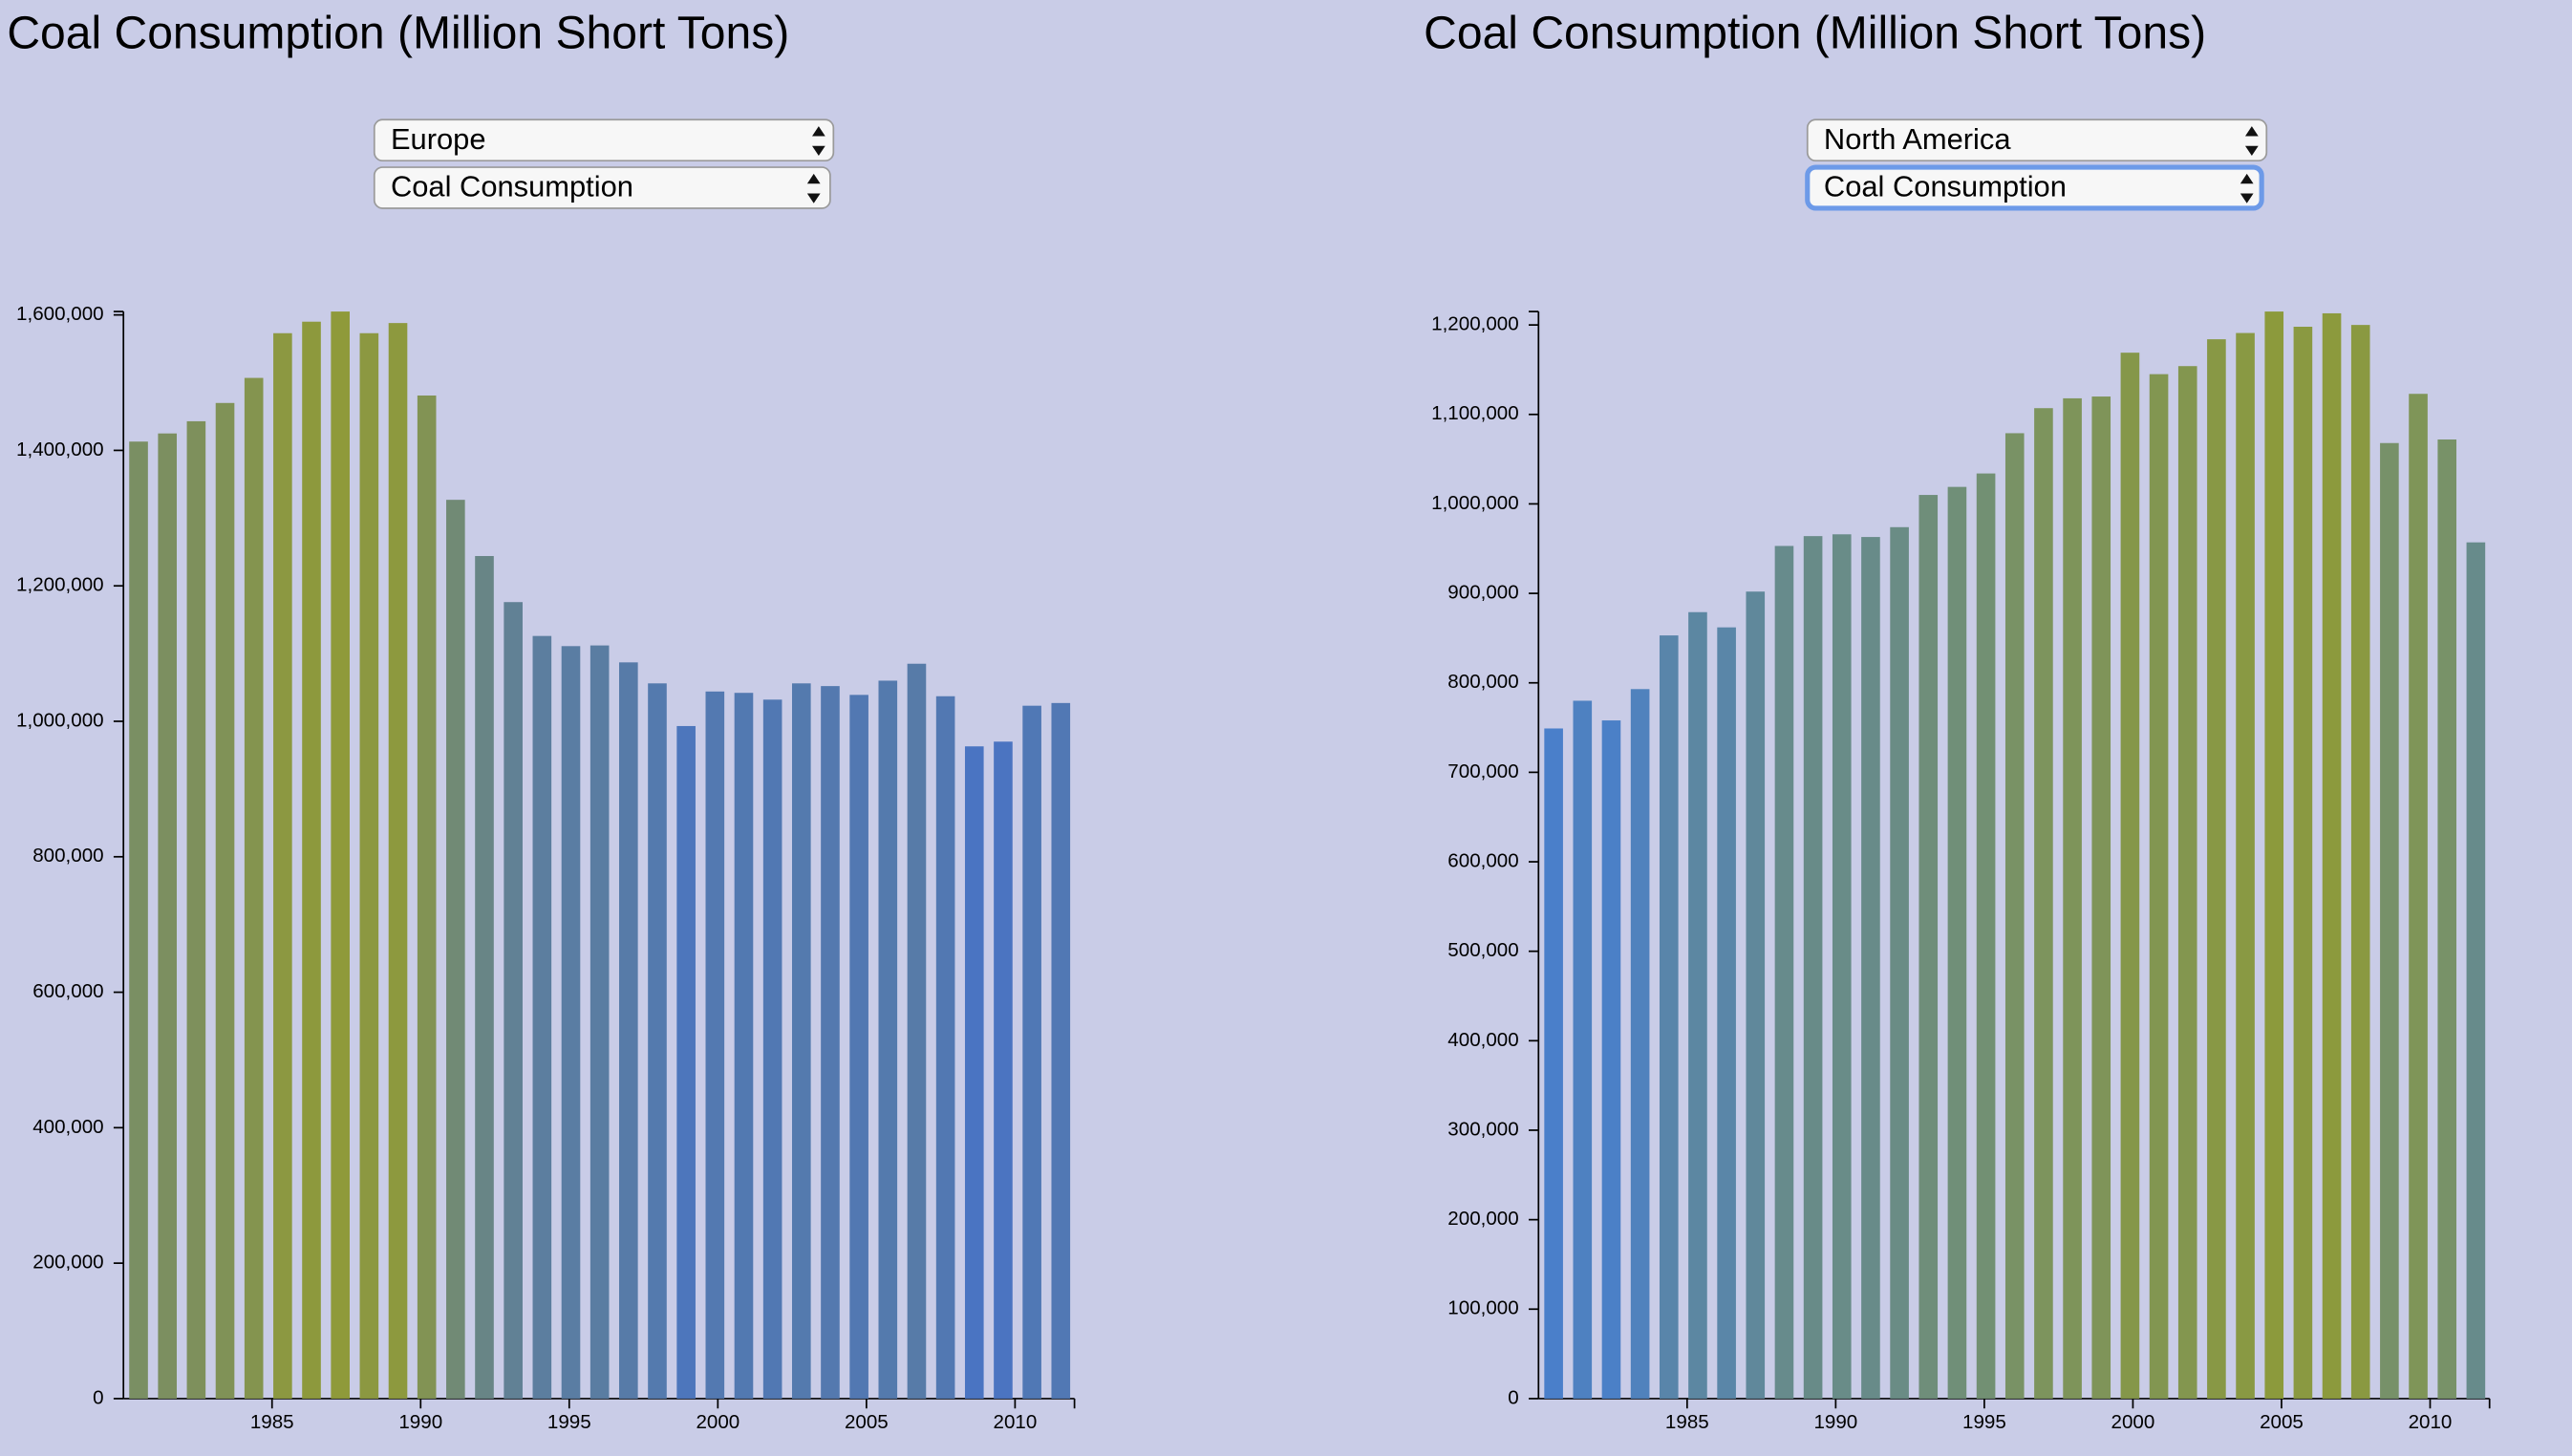  What do you see at coordinates (1482, 950) in the screenshot?
I see `y-tick-label: 500,000` at bounding box center [1482, 950].